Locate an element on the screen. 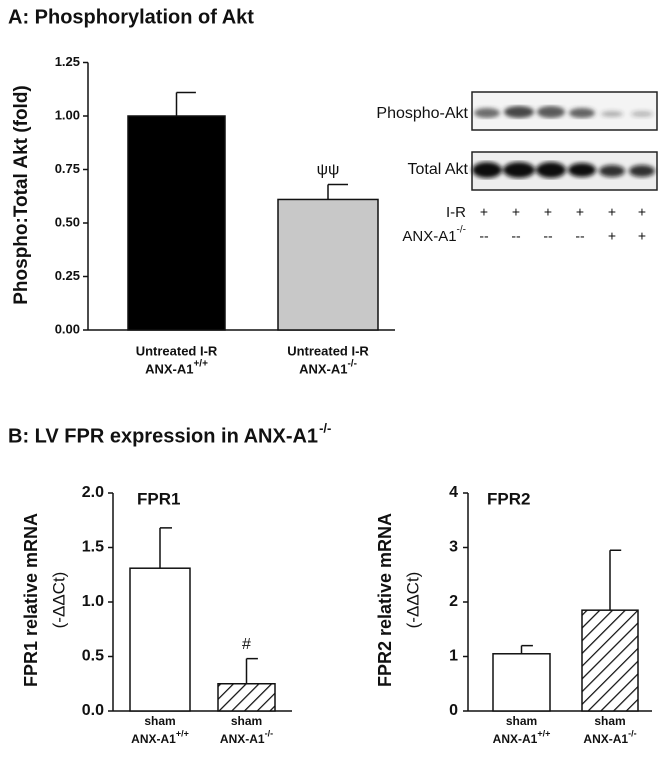 The height and width of the screenshot is (766, 670). y-tick-label: 2 is located at coordinates (453, 601).